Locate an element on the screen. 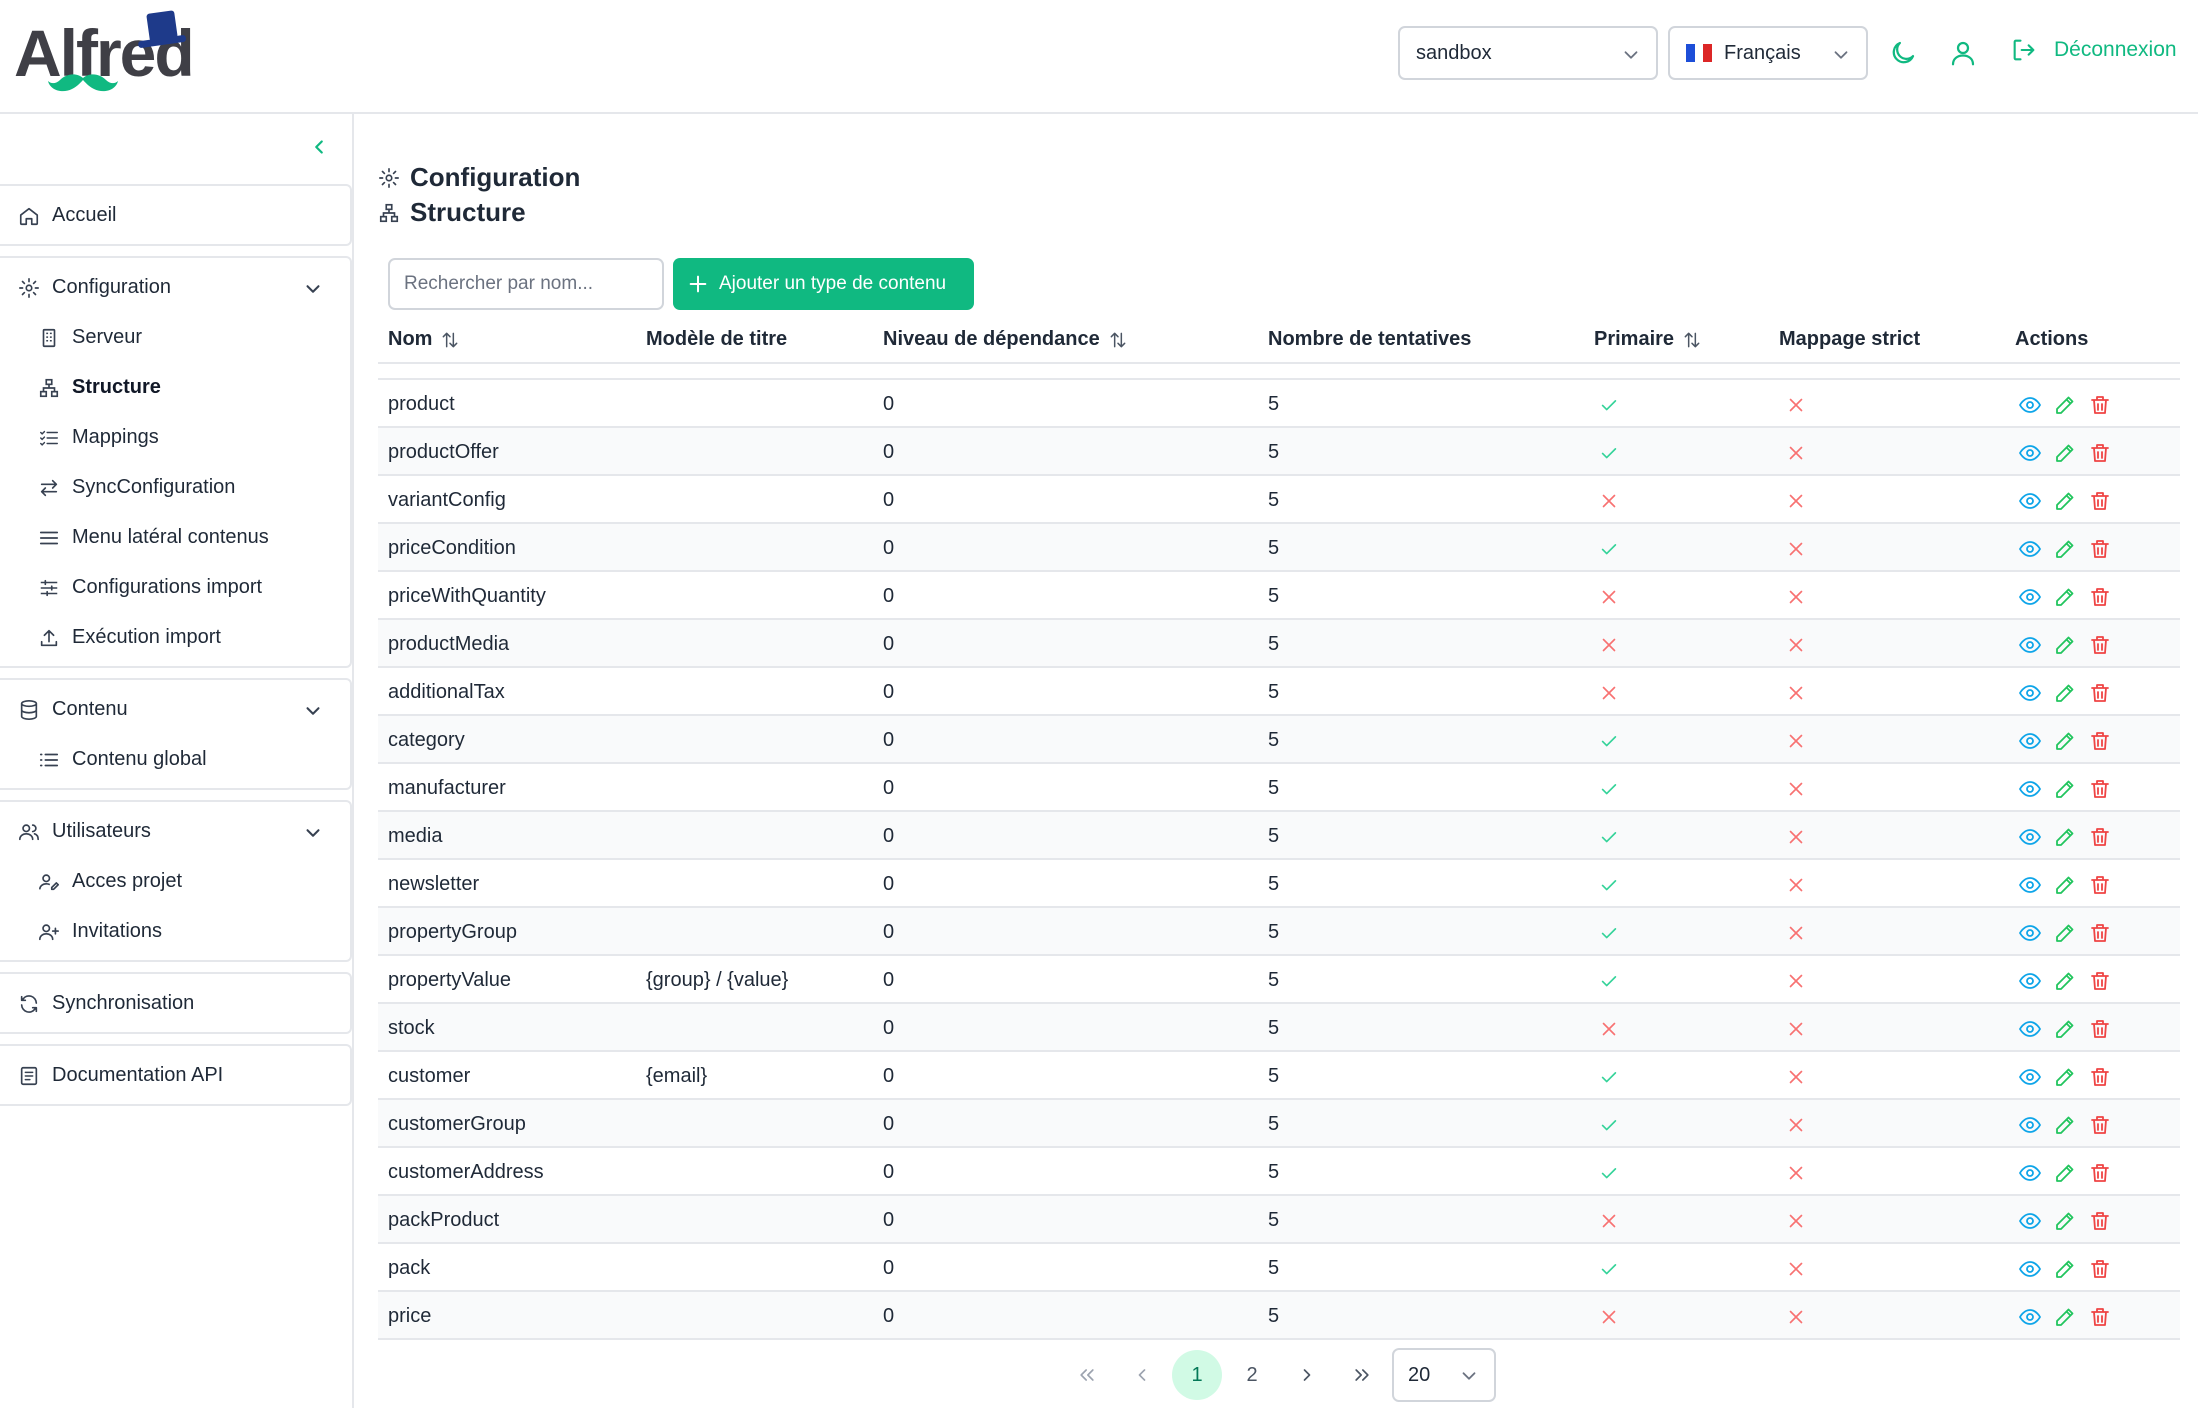  sidebar-item-utilisateurs: Utilisateurs is located at coordinates (84, 831).